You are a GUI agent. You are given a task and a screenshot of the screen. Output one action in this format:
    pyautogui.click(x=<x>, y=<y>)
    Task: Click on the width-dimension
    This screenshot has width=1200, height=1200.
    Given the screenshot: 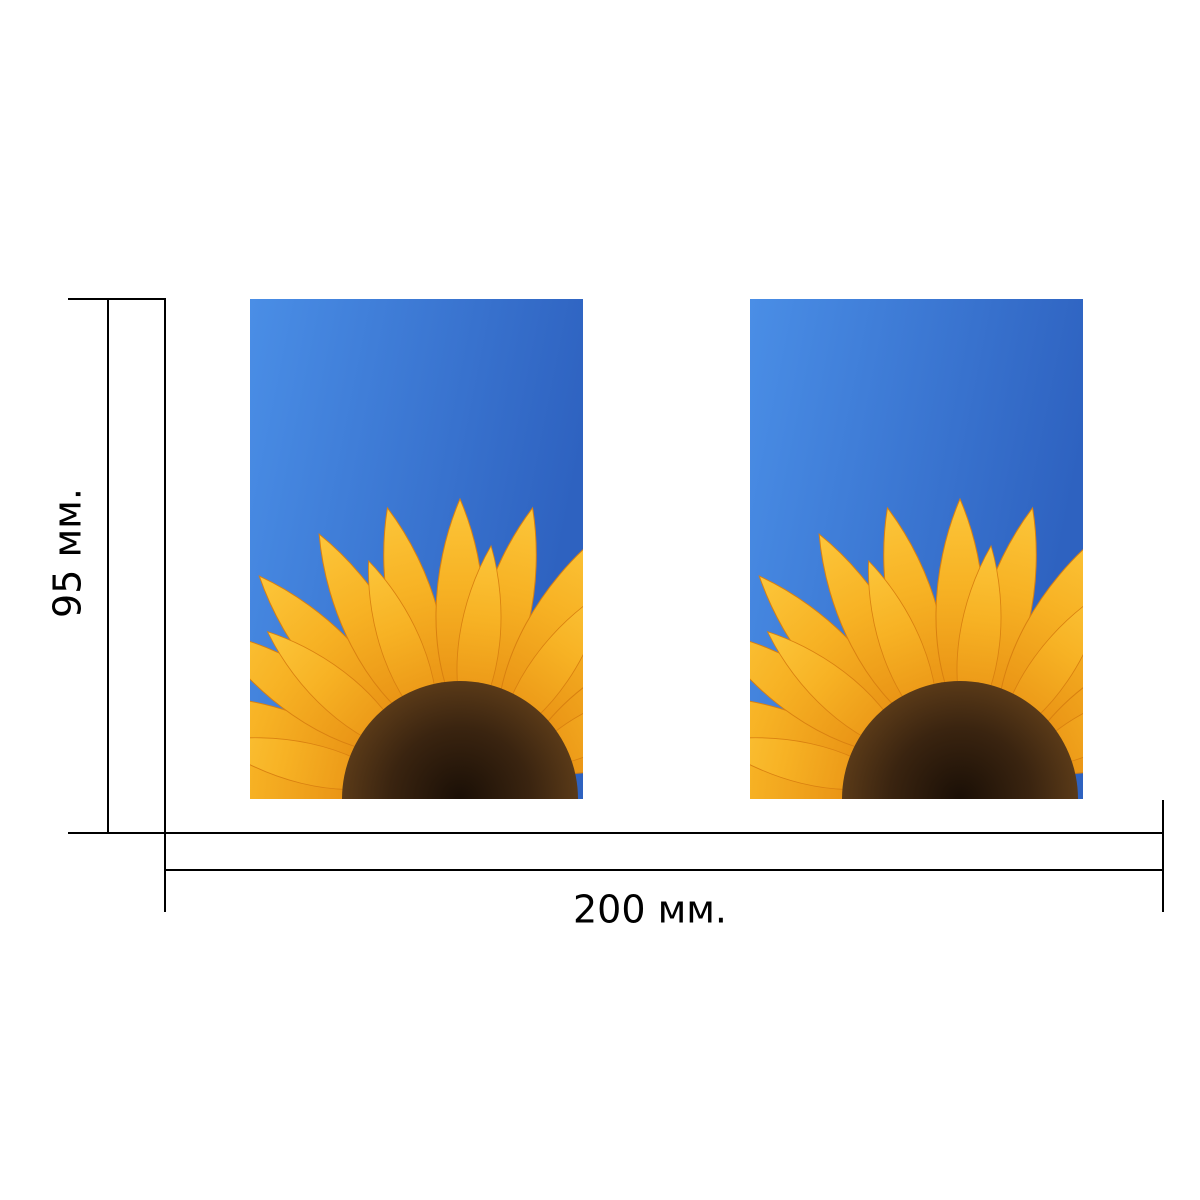 What is the action you would take?
    pyautogui.click(x=664, y=856)
    